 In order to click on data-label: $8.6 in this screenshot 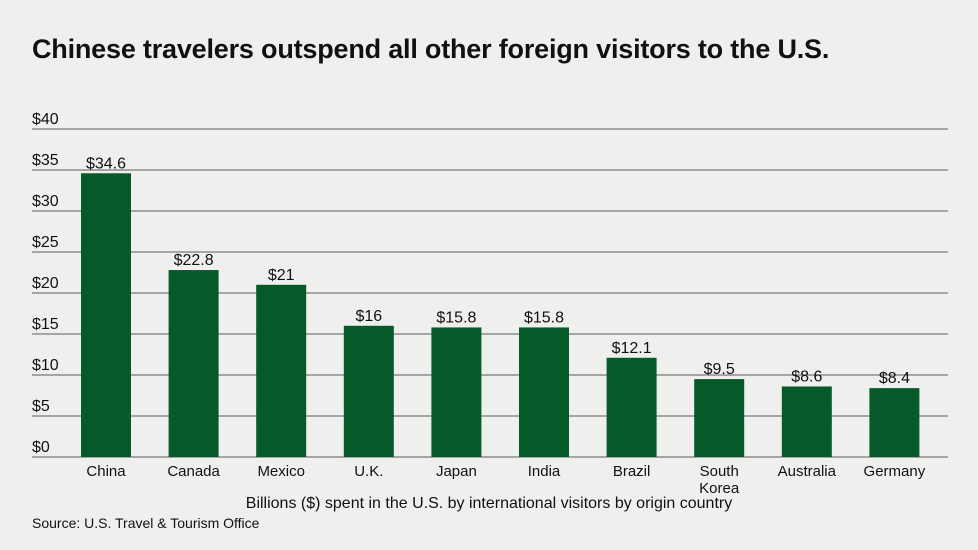, I will do `click(806, 376)`.